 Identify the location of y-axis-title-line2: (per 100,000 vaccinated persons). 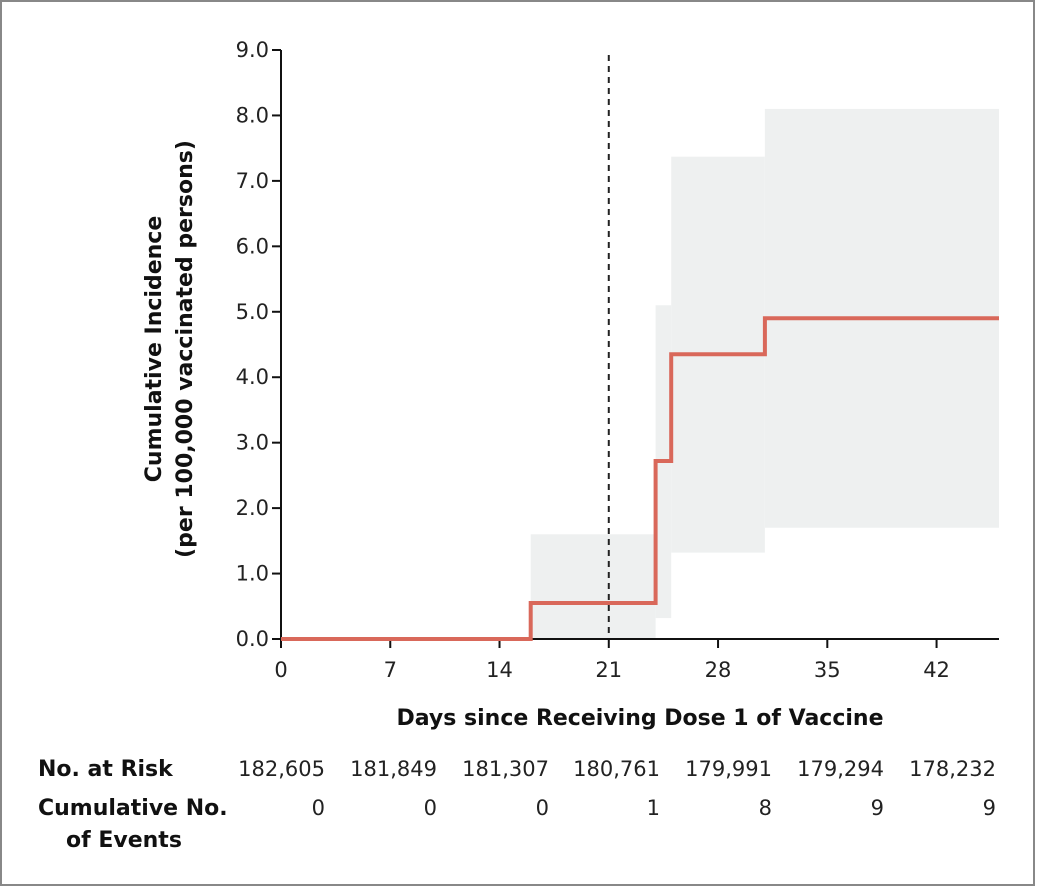
(185, 349).